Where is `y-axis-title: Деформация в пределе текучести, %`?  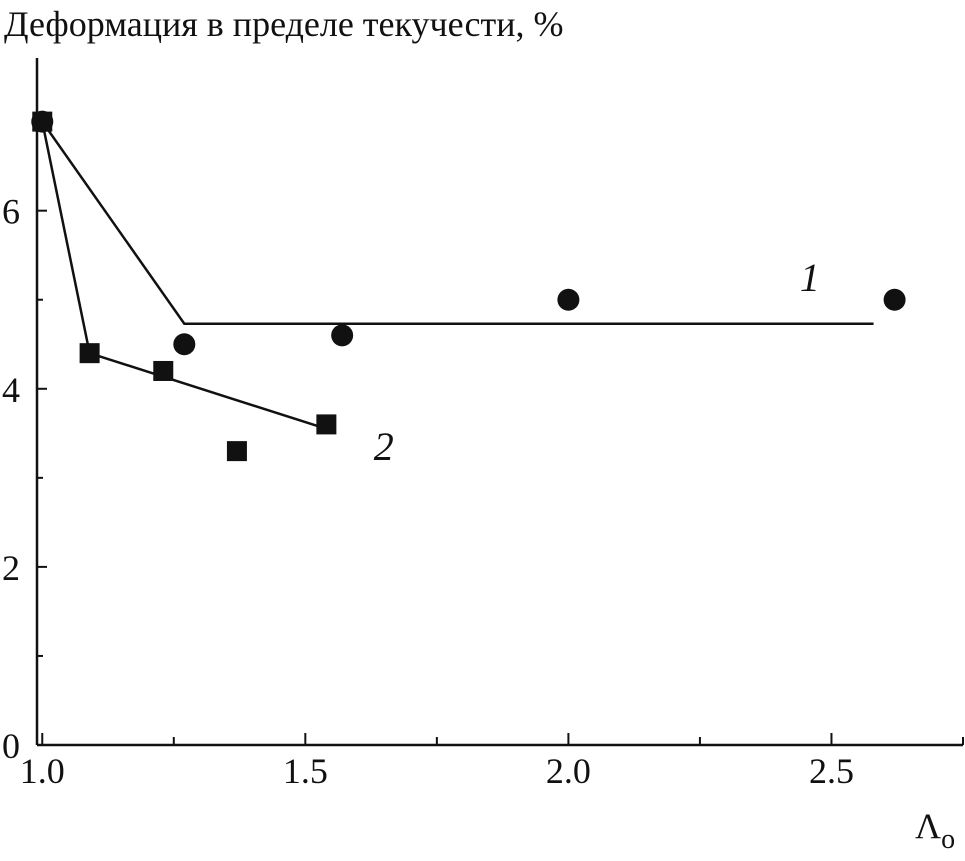 y-axis-title: Деформация в пределе текучести, % is located at coordinates (283, 24).